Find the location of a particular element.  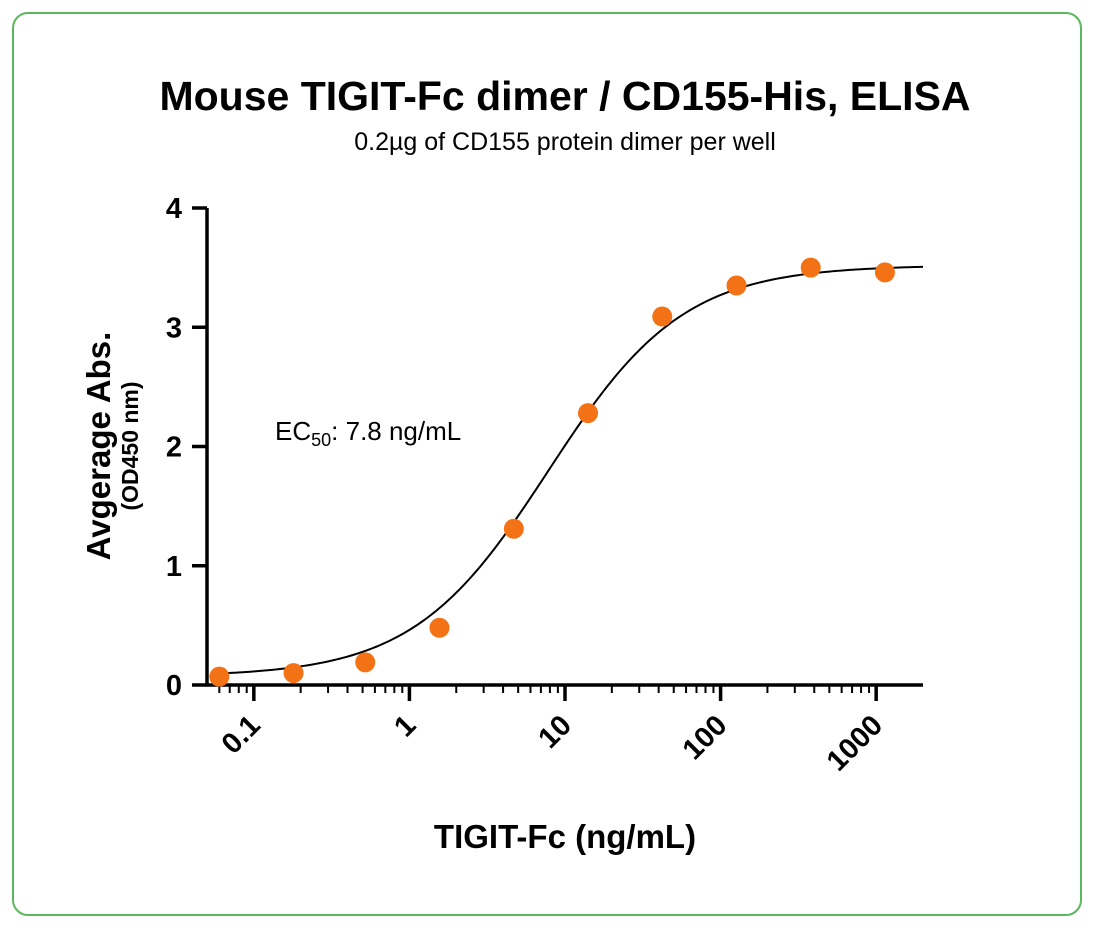

y-ticks: 0 1 2 3 4 is located at coordinates (186, 447).